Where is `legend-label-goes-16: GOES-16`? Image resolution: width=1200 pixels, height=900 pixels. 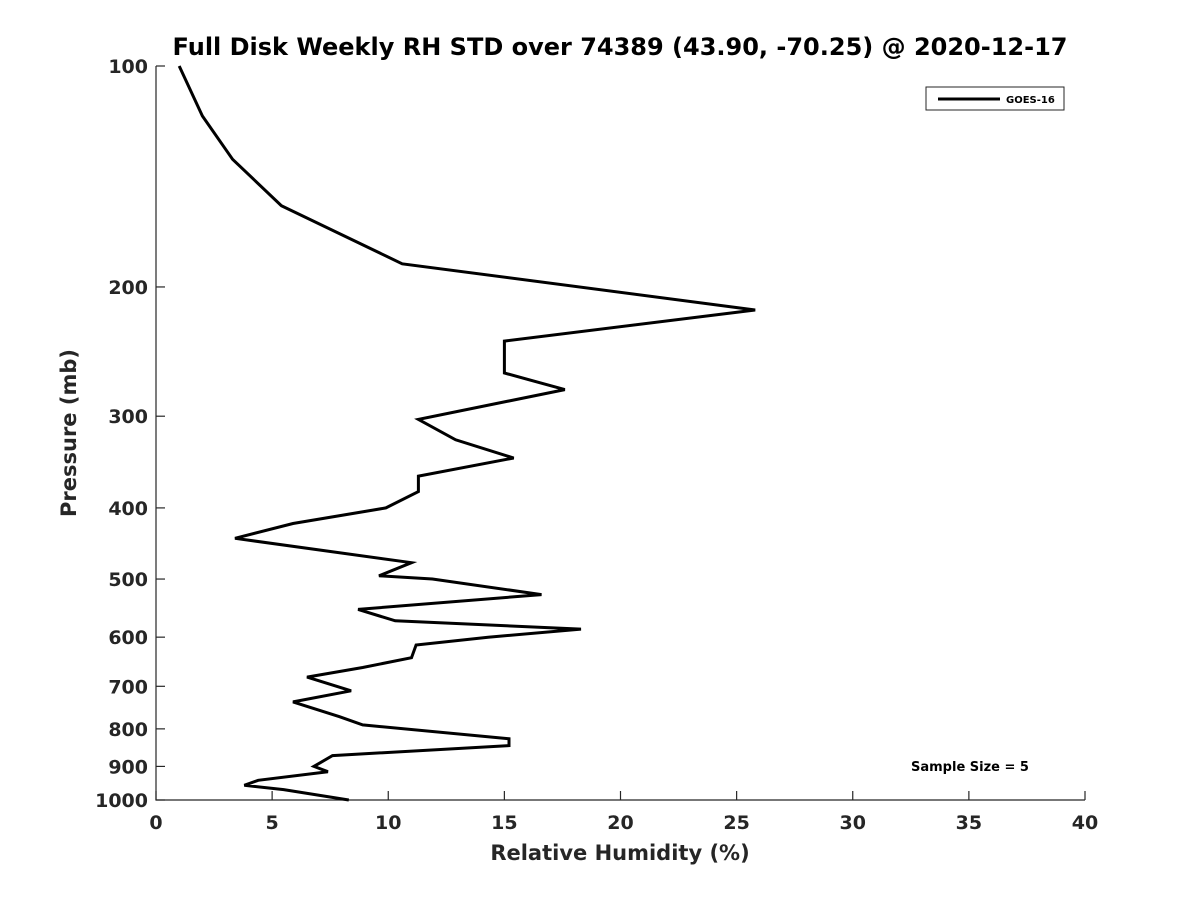
legend-label-goes-16: GOES-16 is located at coordinates (1030, 100).